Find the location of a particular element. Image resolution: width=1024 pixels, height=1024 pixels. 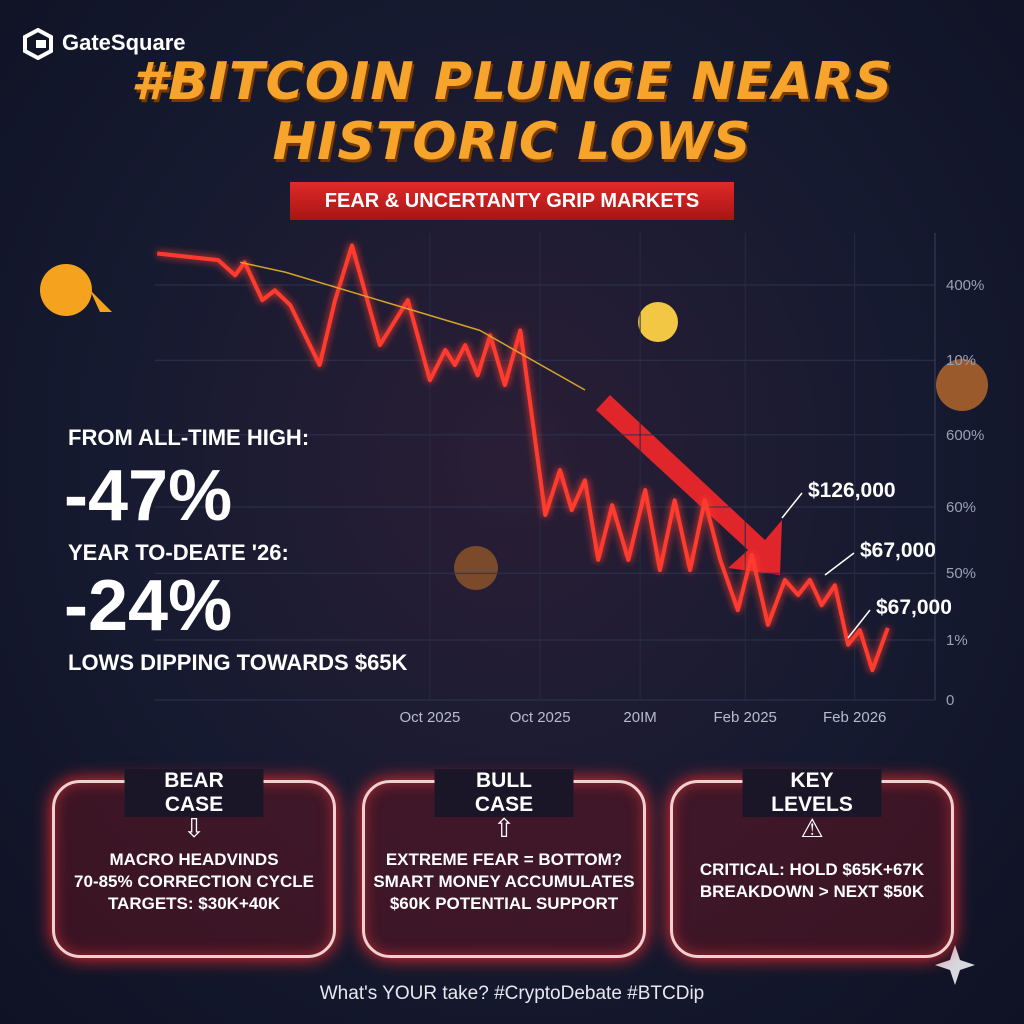

y-tick-label: 60% is located at coordinates (961, 507).